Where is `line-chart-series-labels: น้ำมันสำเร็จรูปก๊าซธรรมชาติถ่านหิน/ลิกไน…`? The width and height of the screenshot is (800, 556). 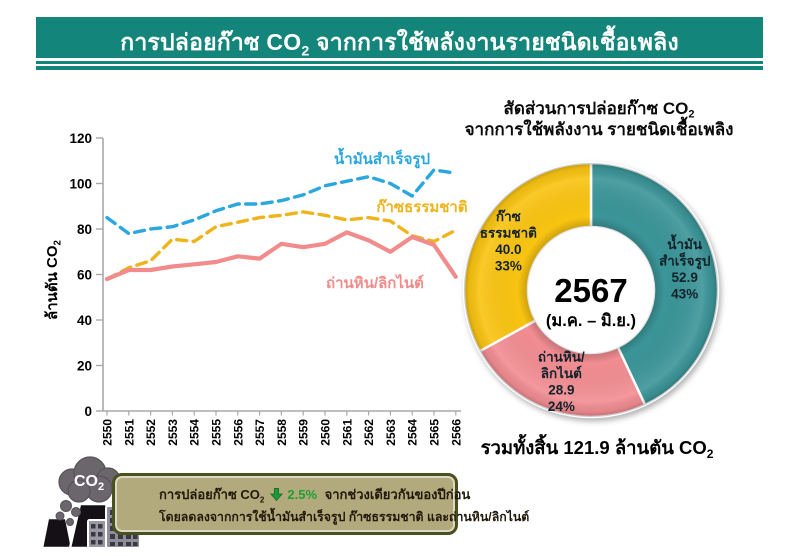
line-chart-series-labels: น้ำมันสำเร็จรูปก๊าซธรรมชาติถ่านหิน/ลิกไน… is located at coordinates (397, 219).